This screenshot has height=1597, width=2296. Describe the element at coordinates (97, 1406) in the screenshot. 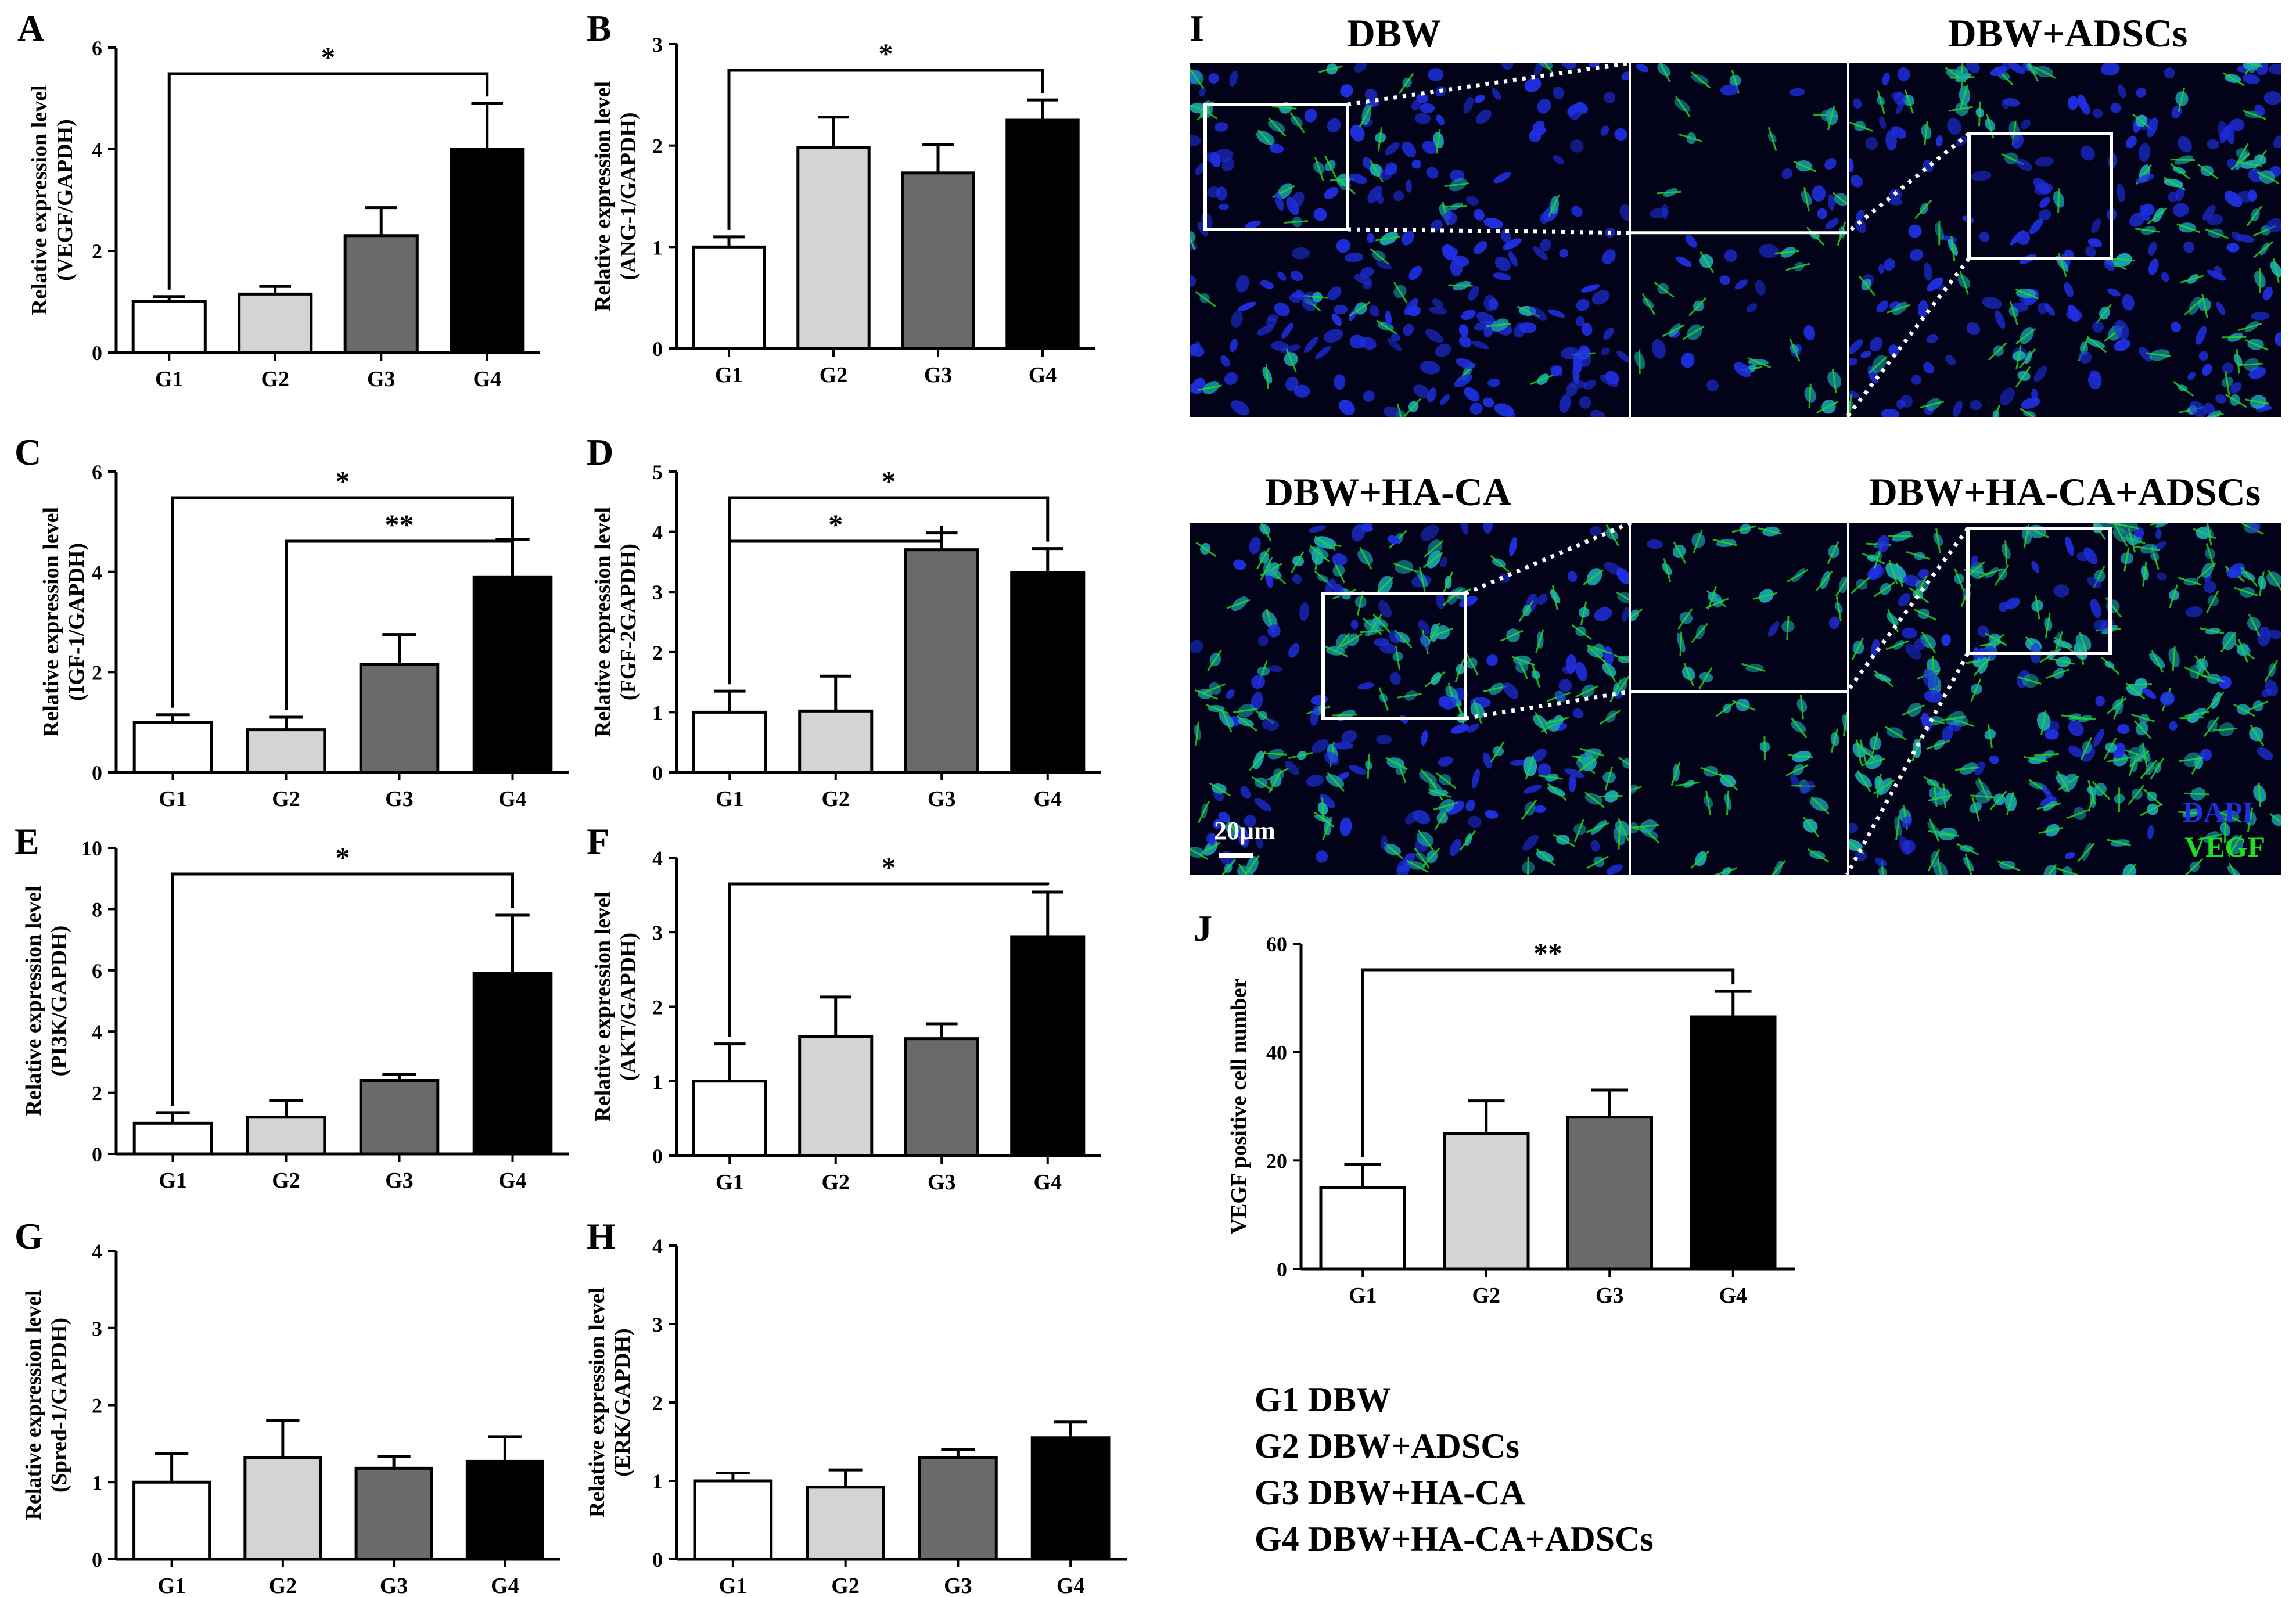

I see `y-tick-label-g: 2` at that location.